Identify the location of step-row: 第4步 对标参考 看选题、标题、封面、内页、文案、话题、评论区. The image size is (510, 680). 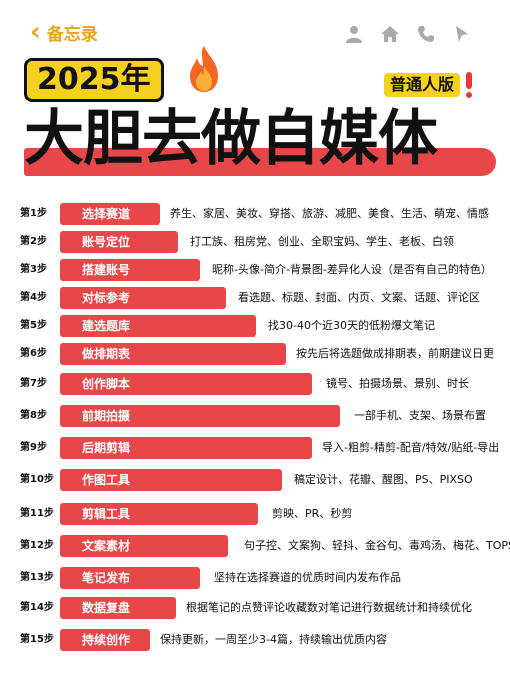
(255, 298).